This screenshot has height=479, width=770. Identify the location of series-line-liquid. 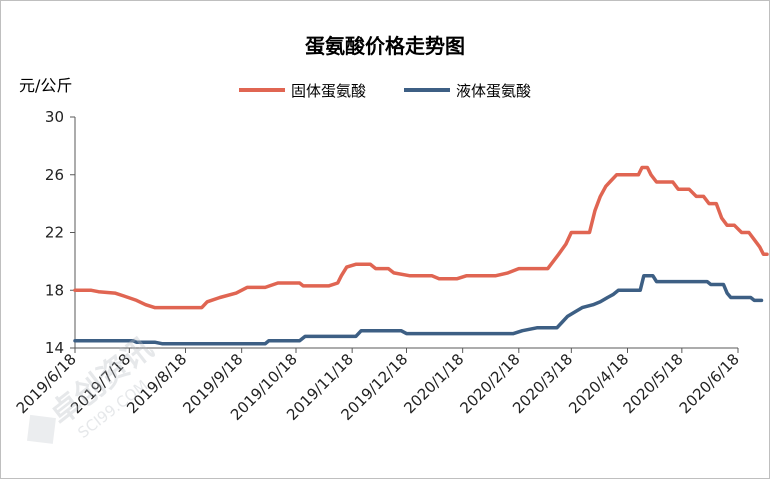
(418, 310).